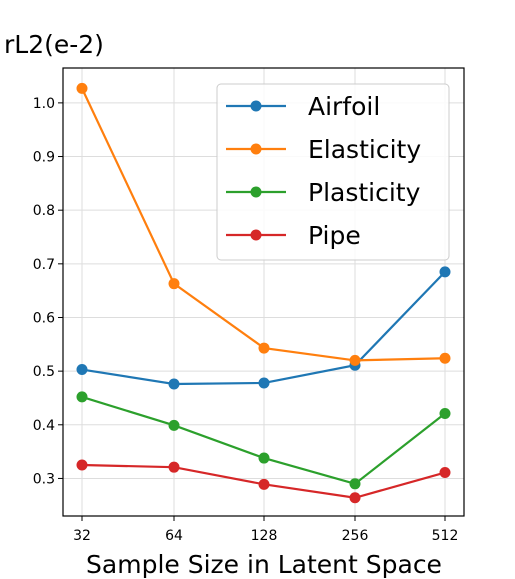  What do you see at coordinates (44, 104) in the screenshot?
I see `y-tick-label: 1.0` at bounding box center [44, 104].